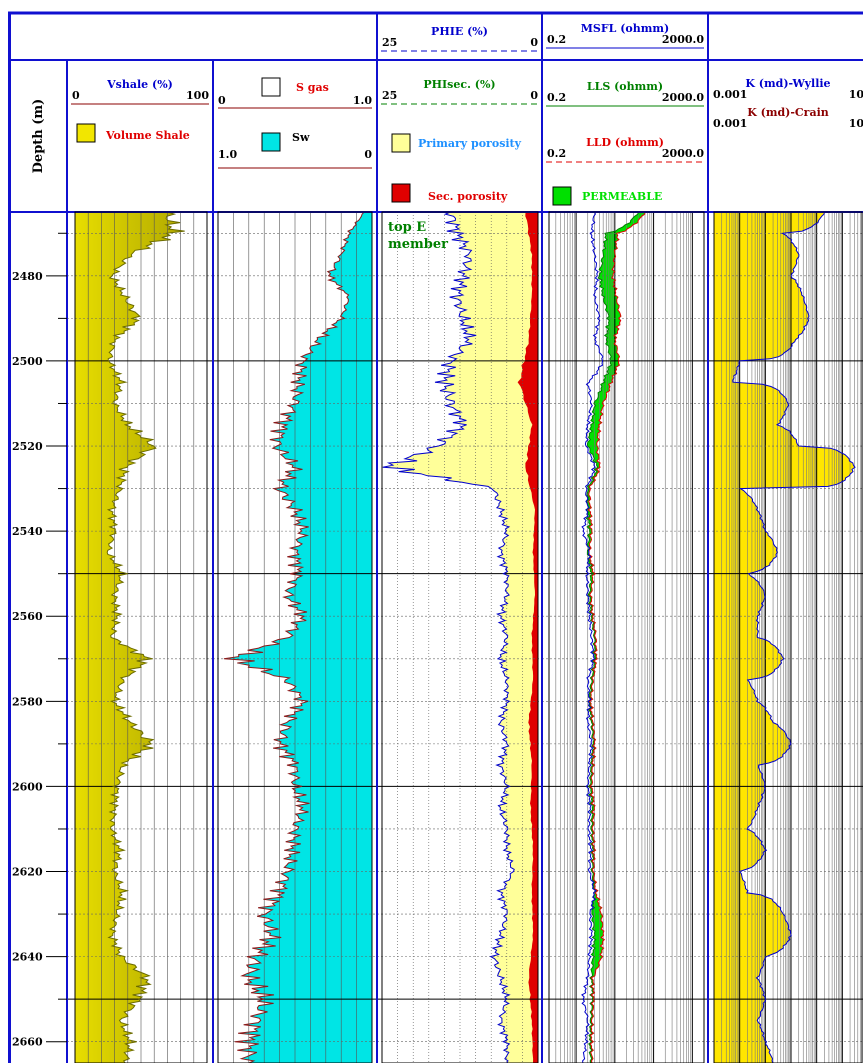 This screenshot has height=1063, width=863. Describe the element at coordinates (271, 87) in the screenshot. I see `sgas-swatch` at that location.